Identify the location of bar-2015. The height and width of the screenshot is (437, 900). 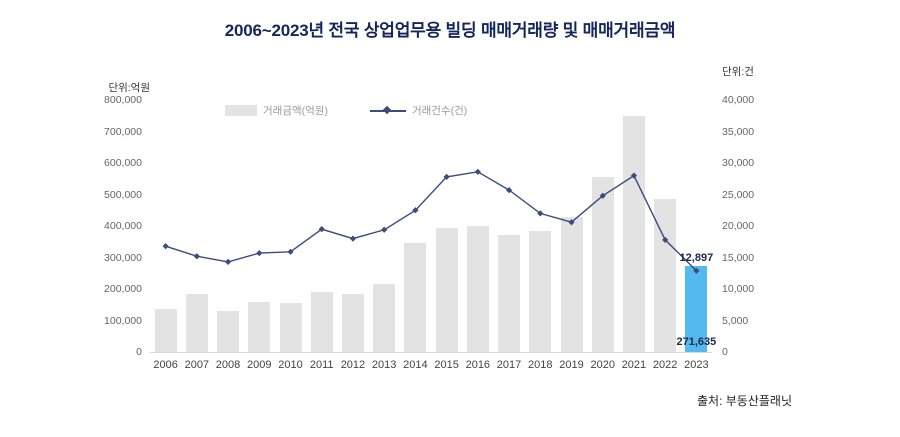
(446, 289).